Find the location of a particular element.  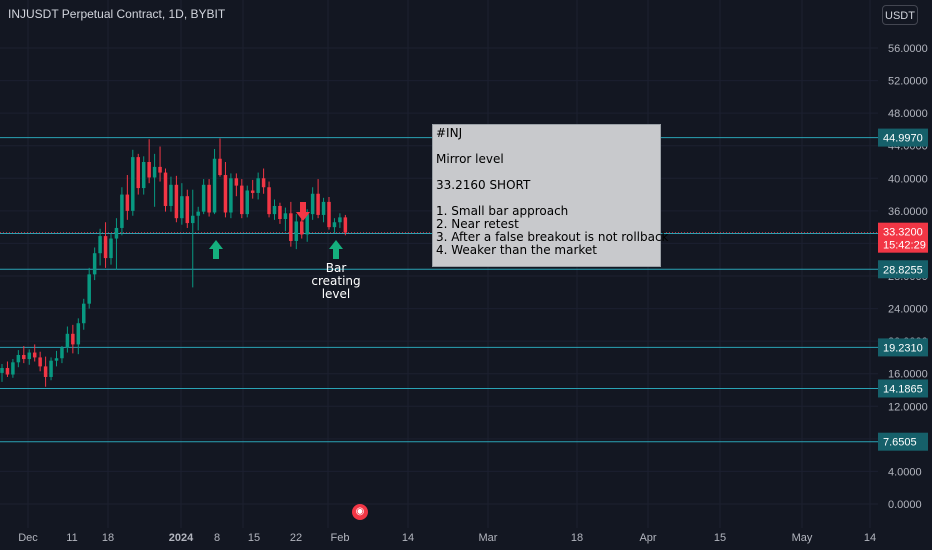

x-tick-label: Mar is located at coordinates (488, 538).